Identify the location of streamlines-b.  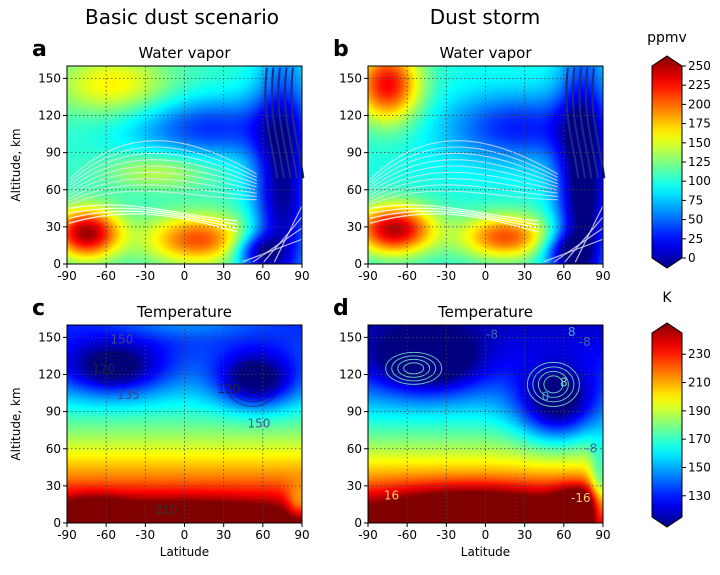
(487, 165).